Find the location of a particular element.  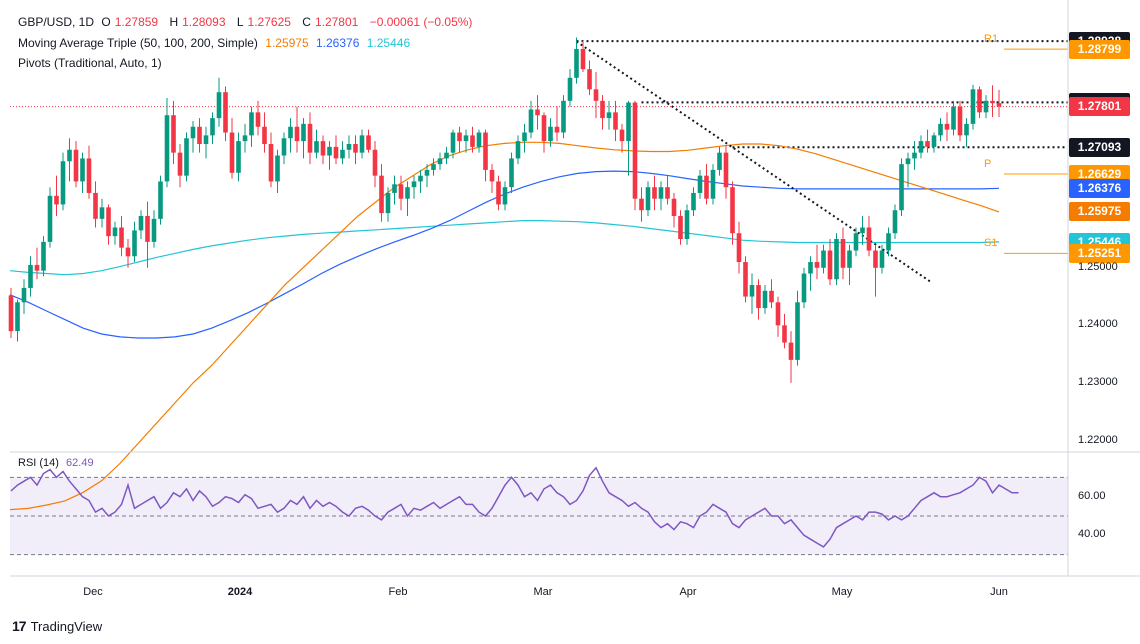

brand-name: TradingView is located at coordinates (66, 626).